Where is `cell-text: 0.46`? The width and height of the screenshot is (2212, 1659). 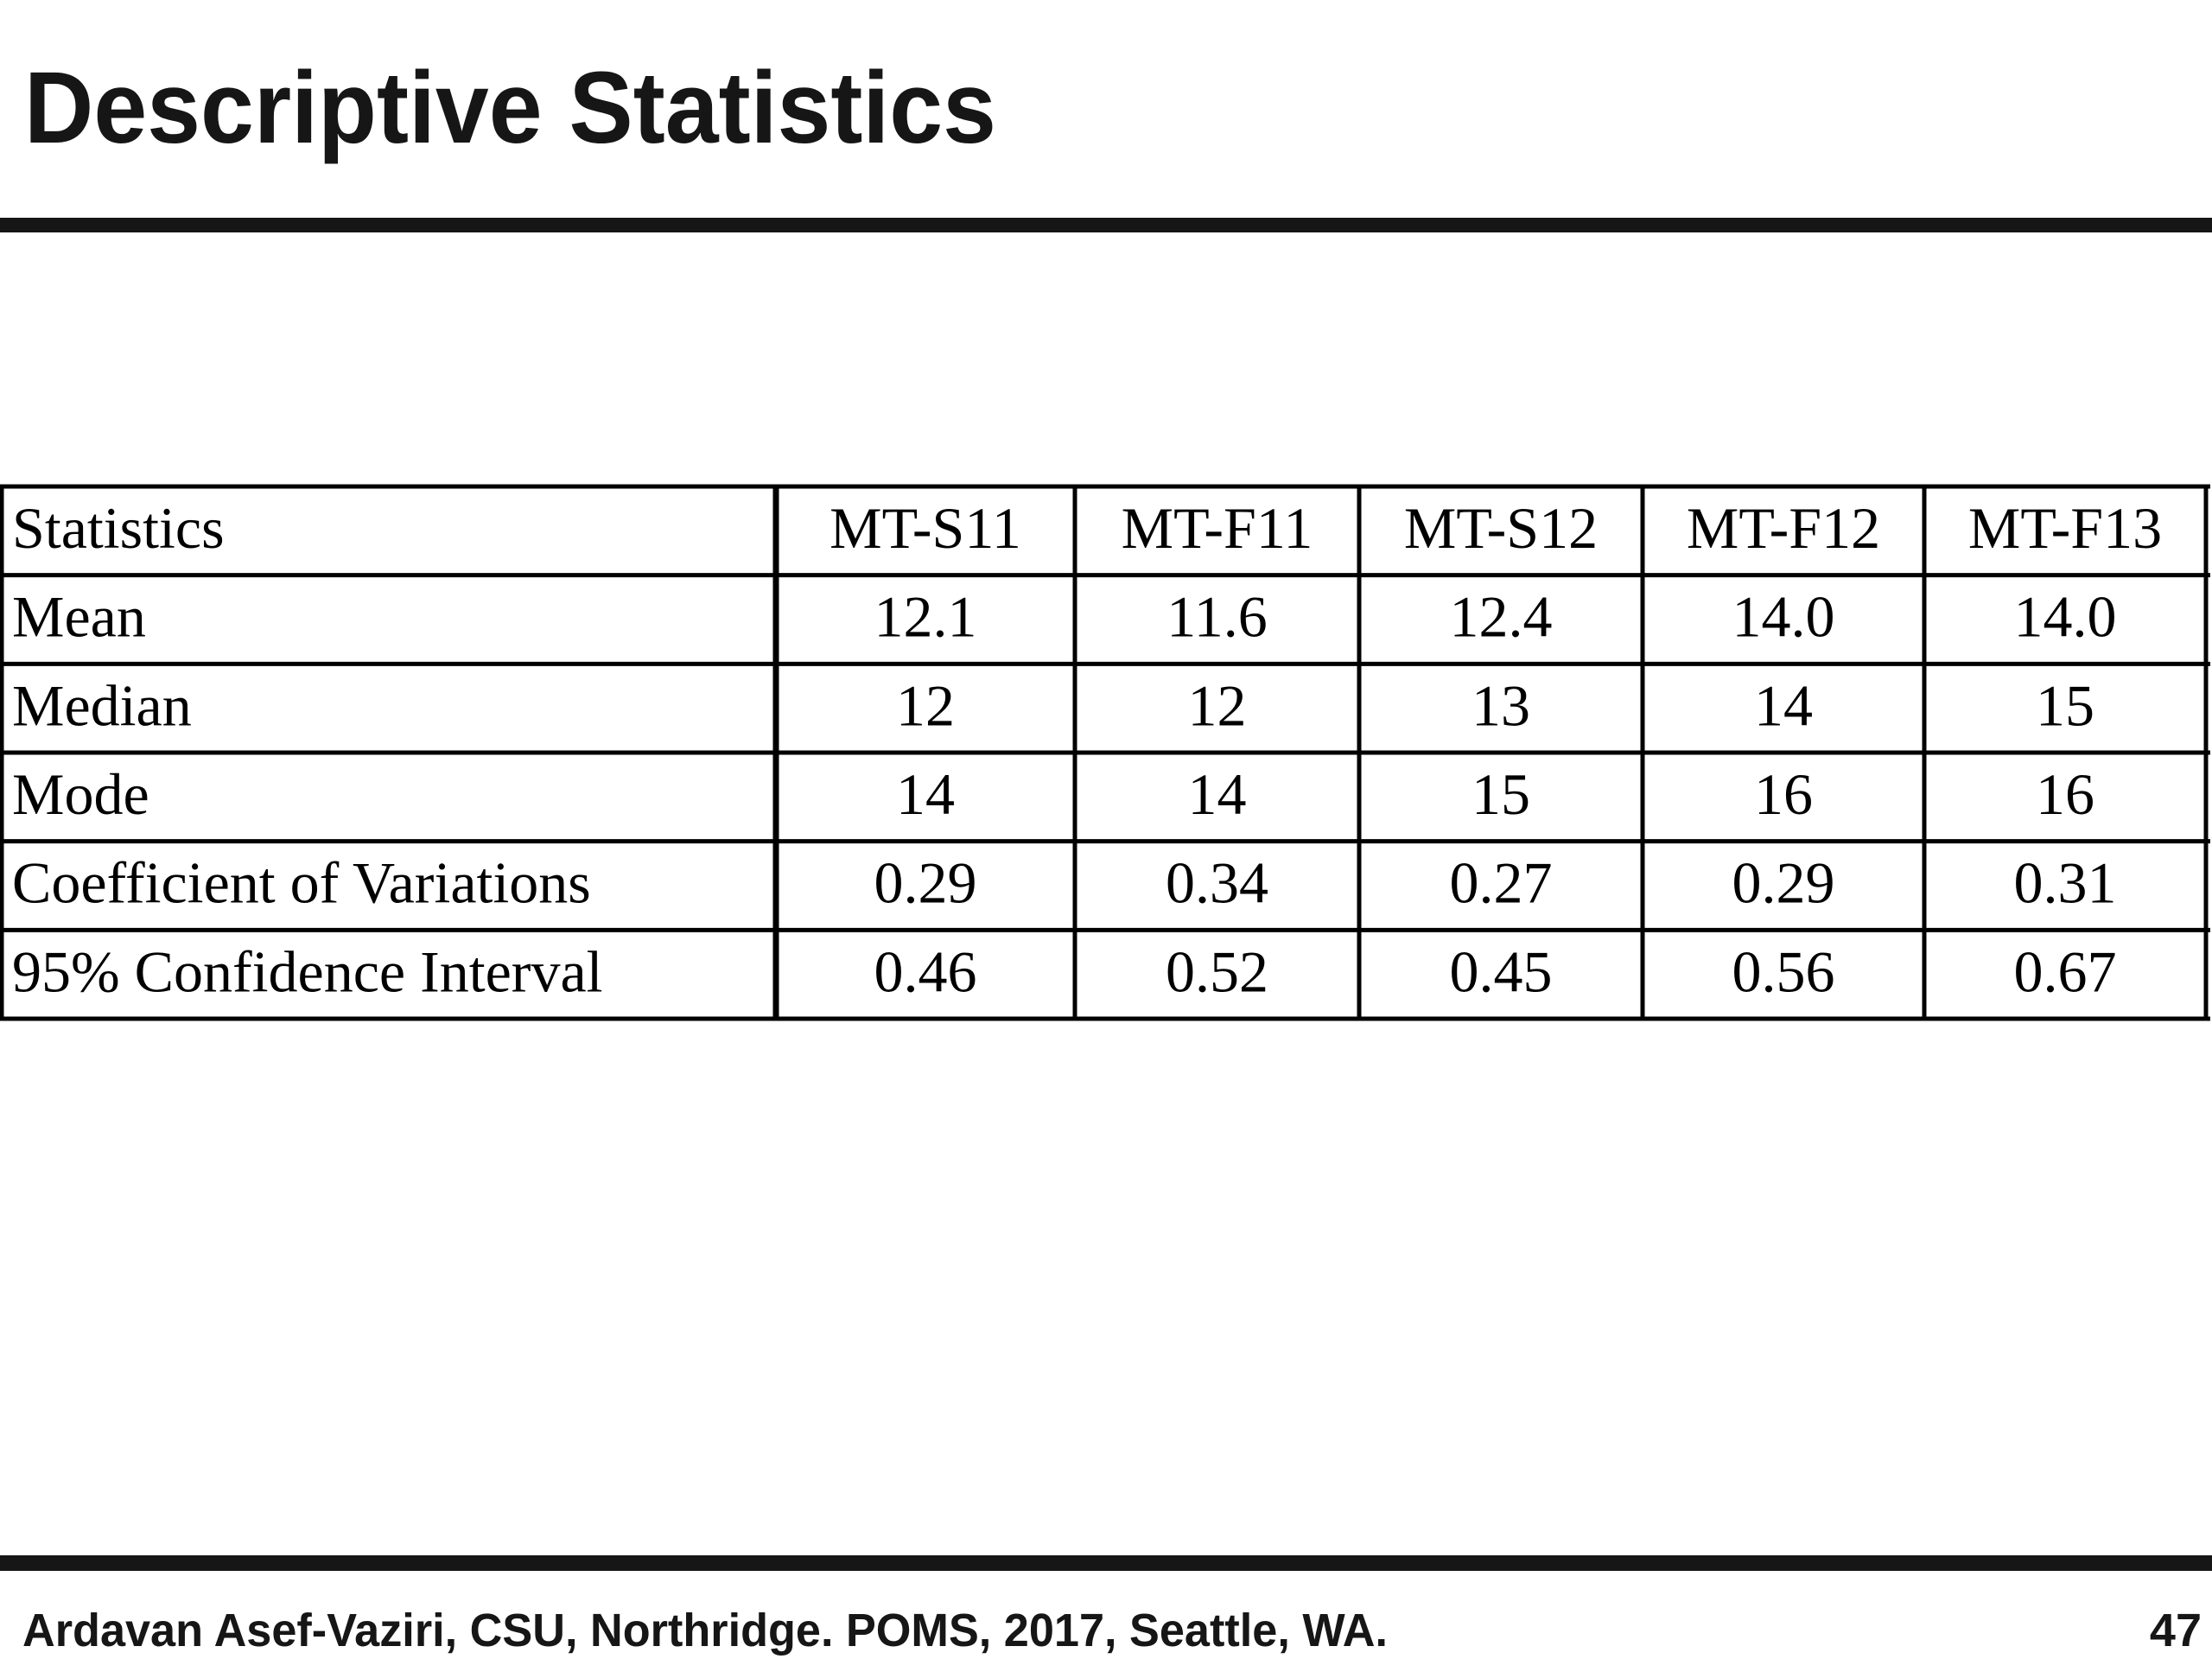
cell-text: 0.46 is located at coordinates (925, 971).